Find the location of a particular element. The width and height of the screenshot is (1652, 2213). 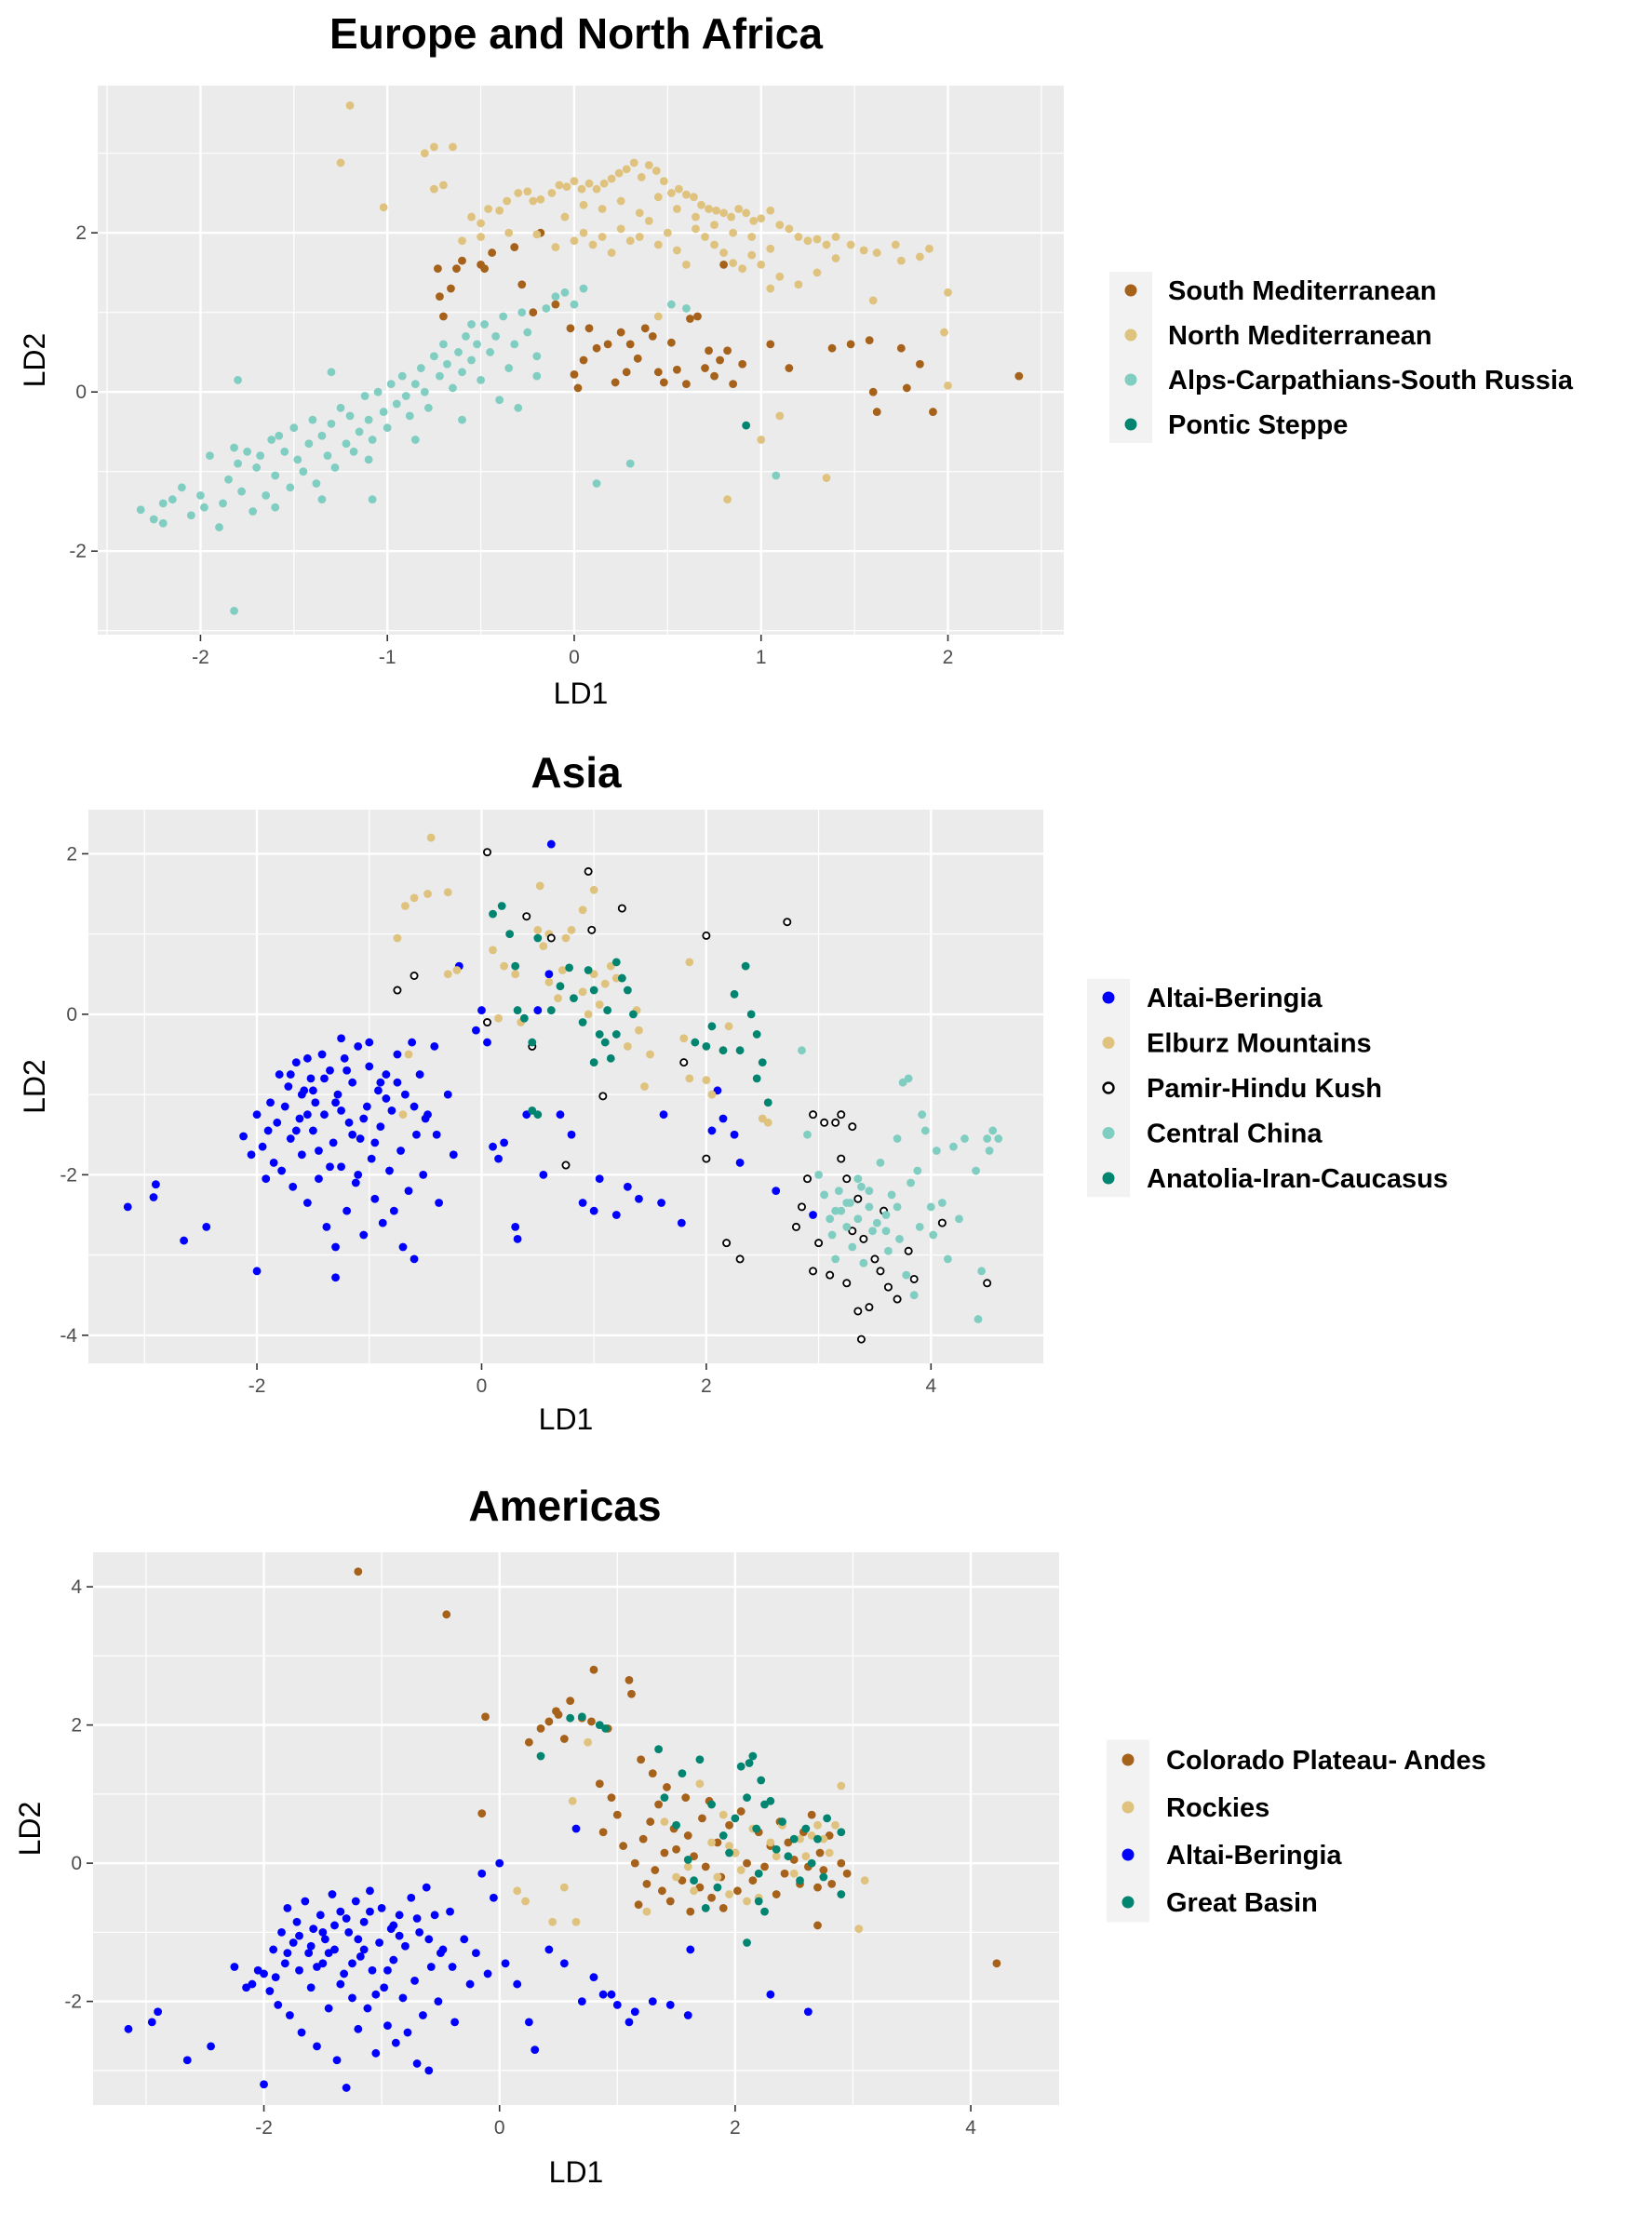

series-elburz-mountains is located at coordinates (582, 980).